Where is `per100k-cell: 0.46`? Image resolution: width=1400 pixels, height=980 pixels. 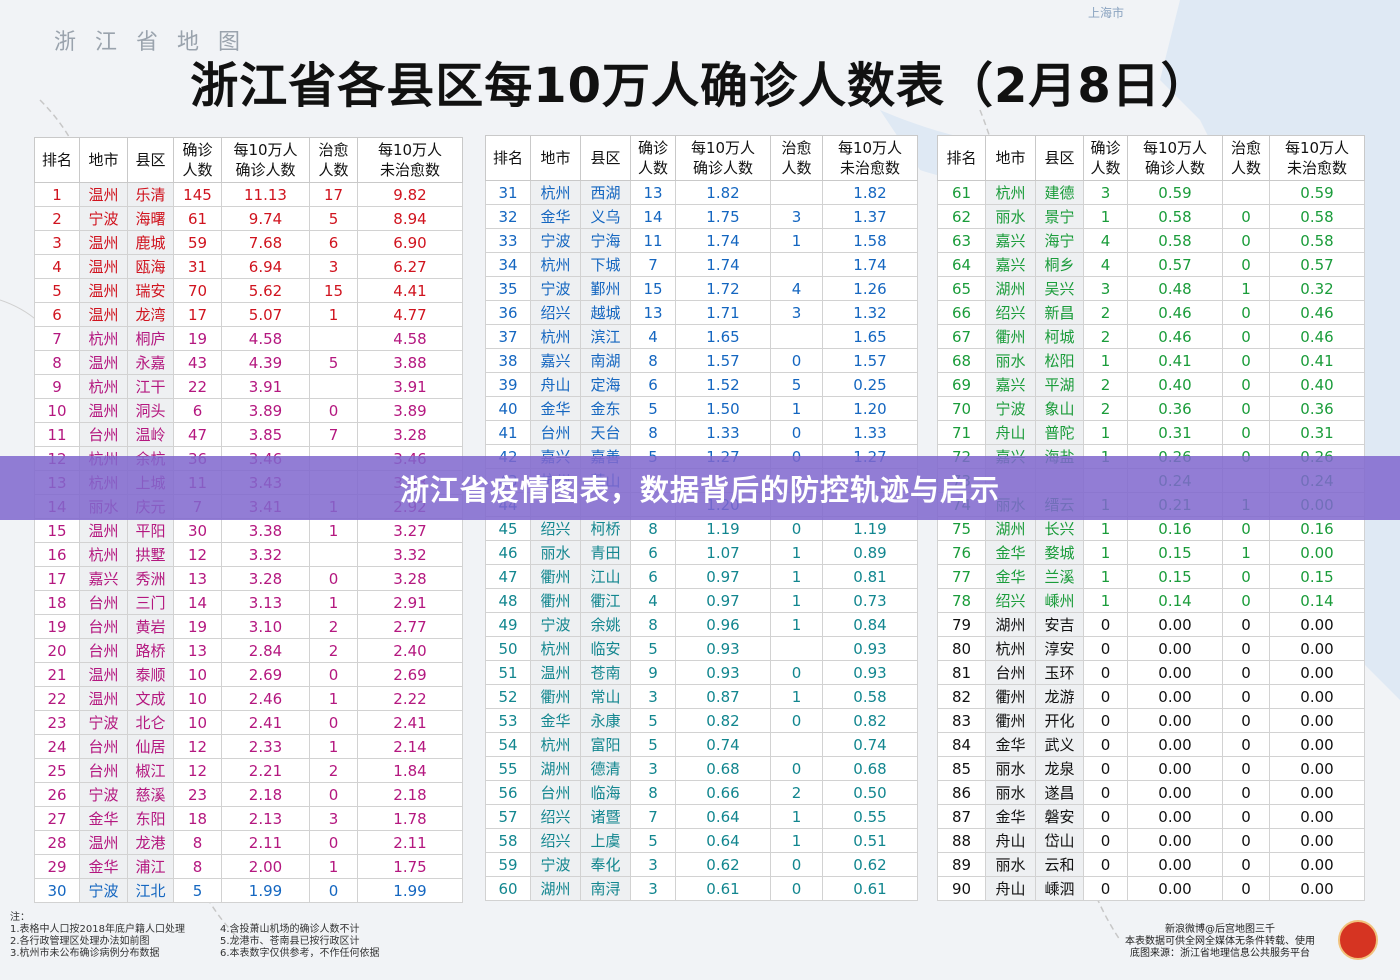
per100k-cell: 0.46 is located at coordinates (1175, 336).